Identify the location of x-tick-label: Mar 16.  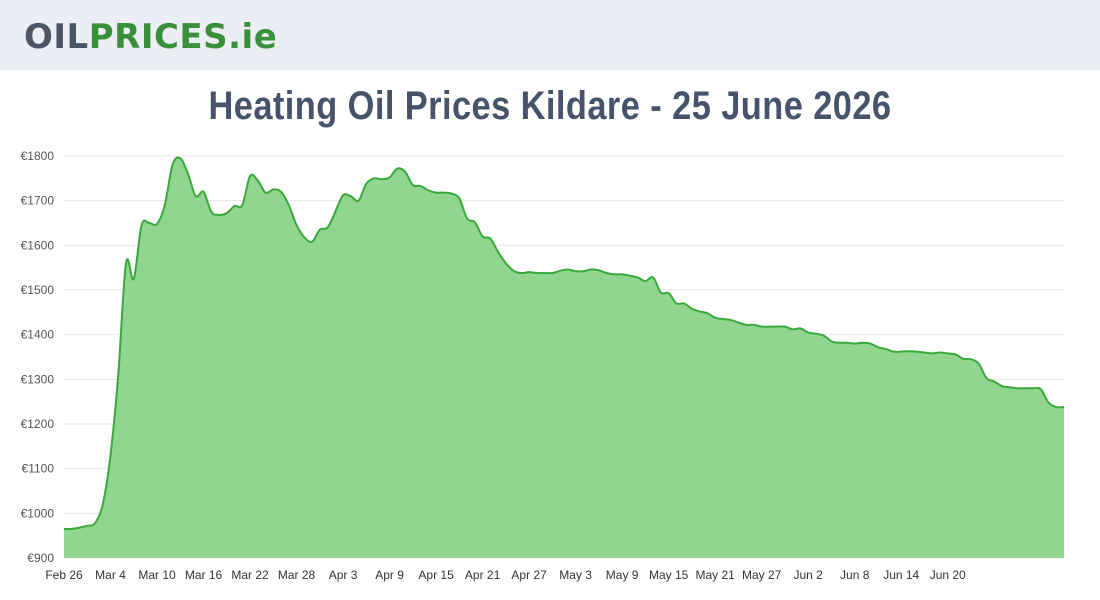
(204, 575).